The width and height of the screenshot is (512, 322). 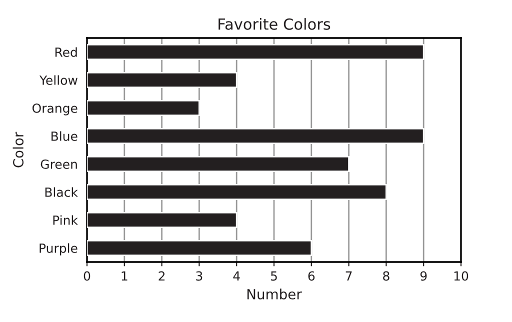 What do you see at coordinates (311, 276) in the screenshot?
I see `x-tick-label: 6` at bounding box center [311, 276].